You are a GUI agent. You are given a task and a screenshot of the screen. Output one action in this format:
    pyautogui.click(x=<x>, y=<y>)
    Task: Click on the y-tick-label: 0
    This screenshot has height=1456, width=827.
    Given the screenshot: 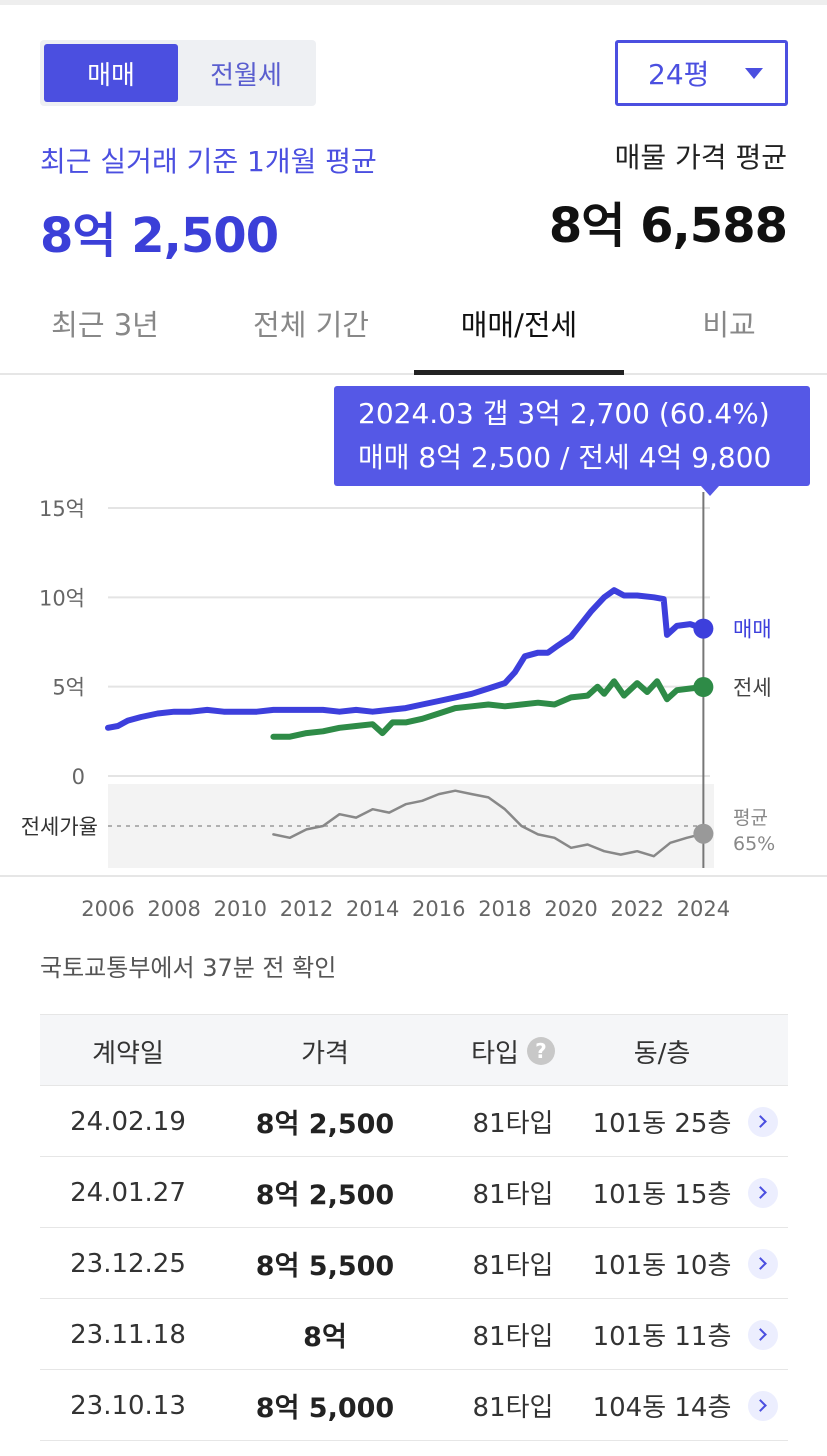 What is the action you would take?
    pyautogui.click(x=78, y=777)
    